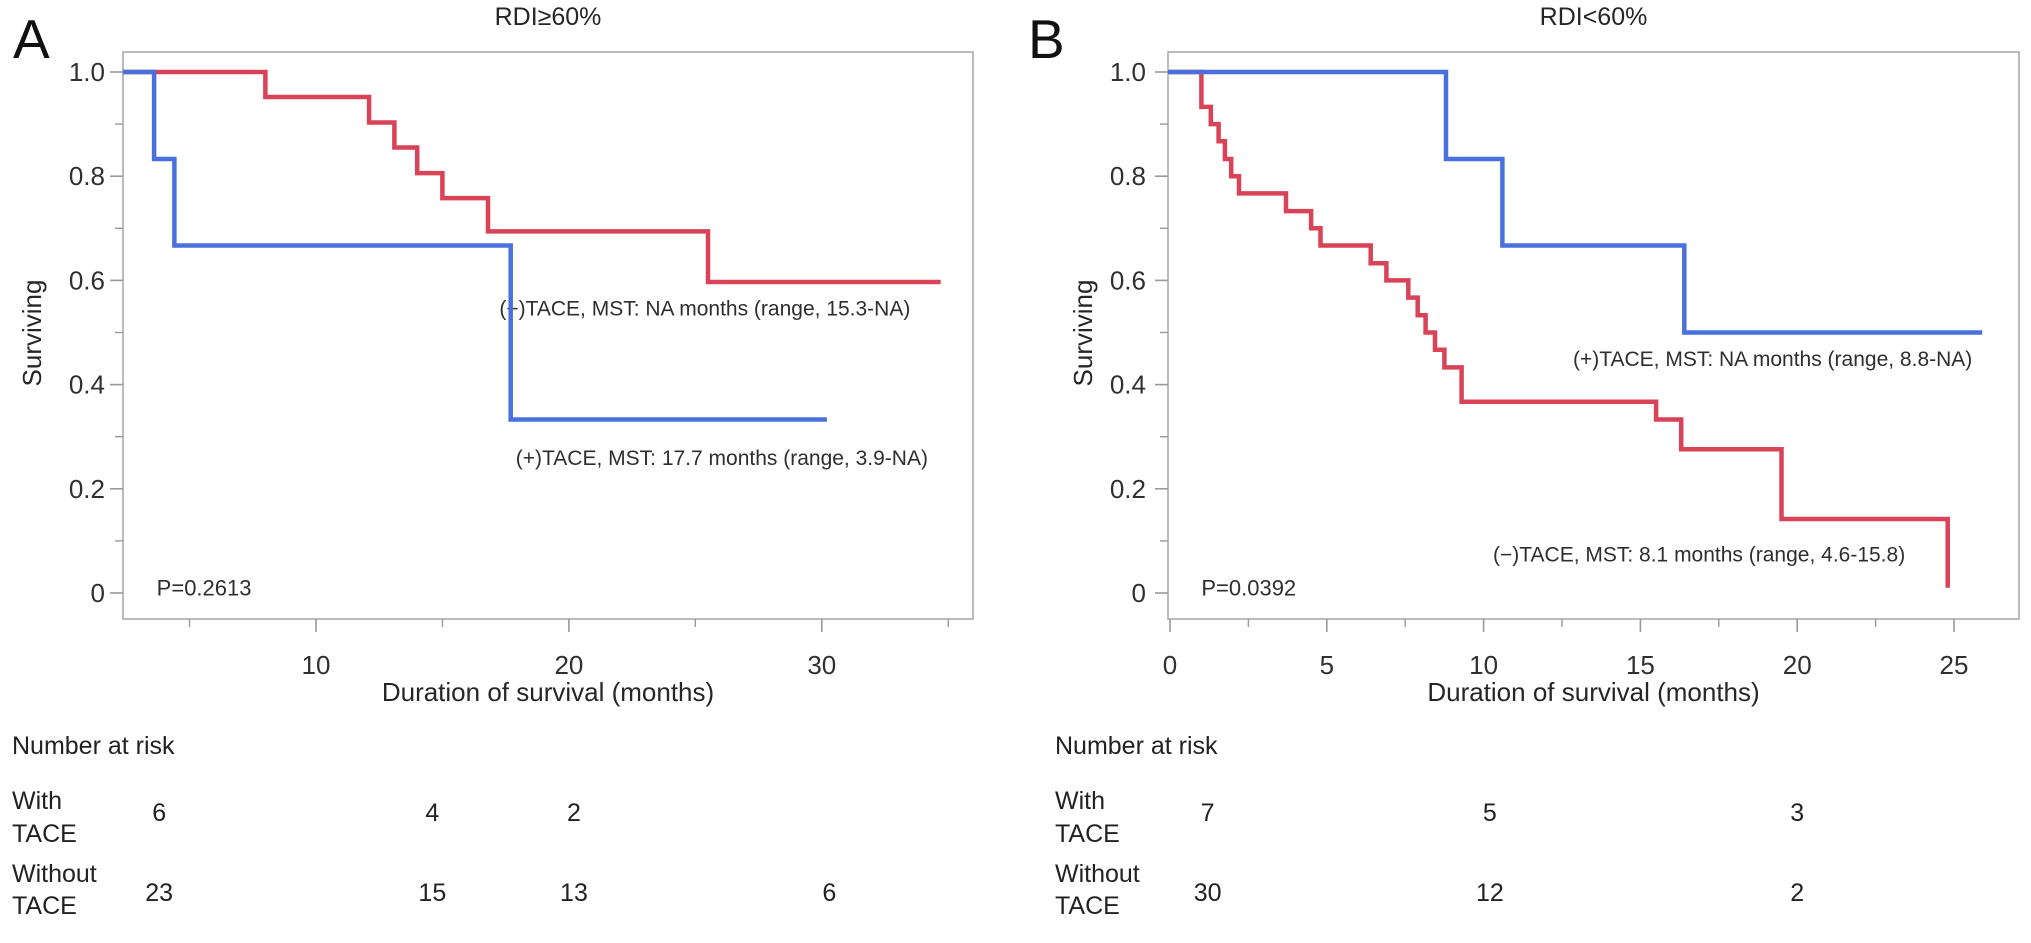 The image size is (2031, 943). What do you see at coordinates (204, 587) in the screenshot?
I see `p-value-label: P=0.2613` at bounding box center [204, 587].